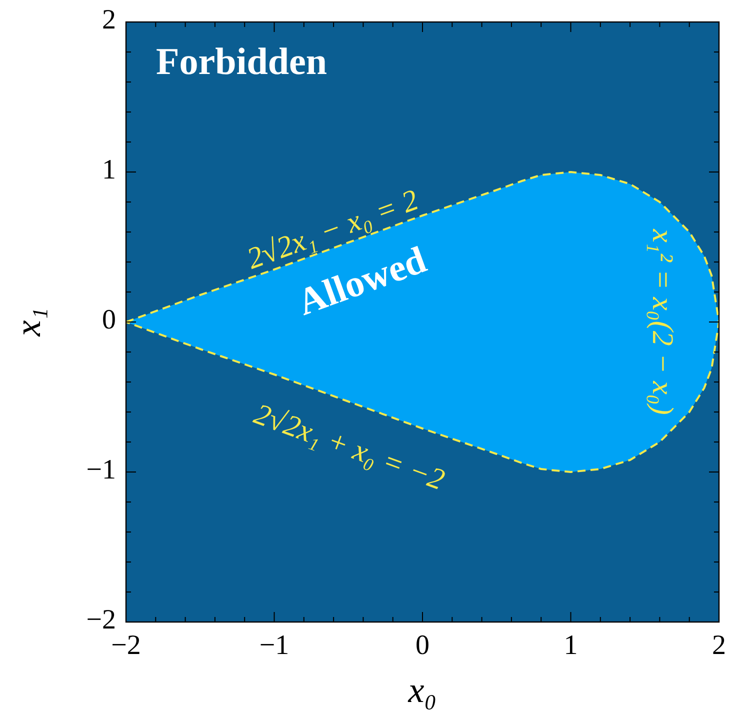 This screenshot has height=724, width=741. What do you see at coordinates (571, 645) in the screenshot?
I see `x-tick-label: 1` at bounding box center [571, 645].